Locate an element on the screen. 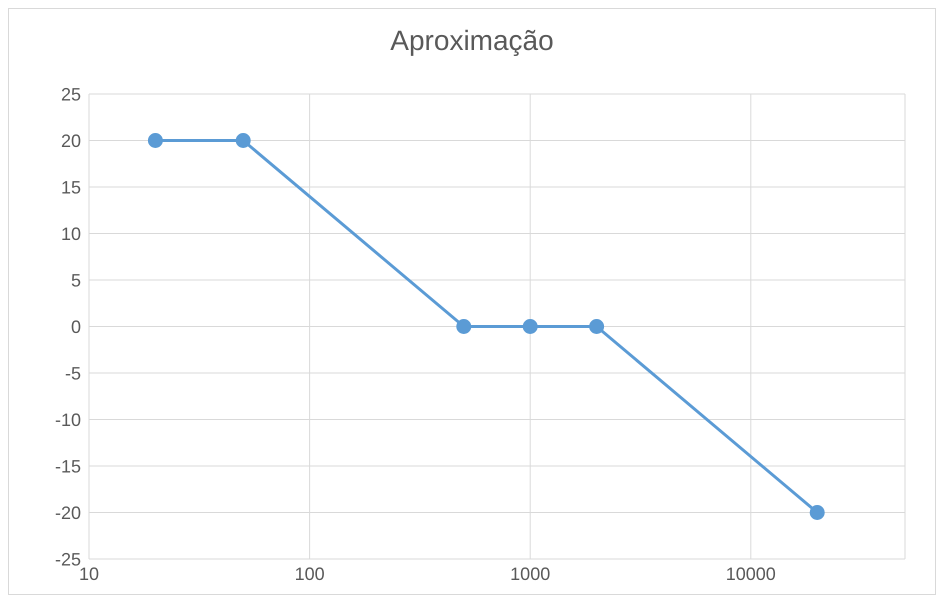 Image resolution: width=944 pixels, height=603 pixels. y-tick-label: 0 is located at coordinates (75, 326).